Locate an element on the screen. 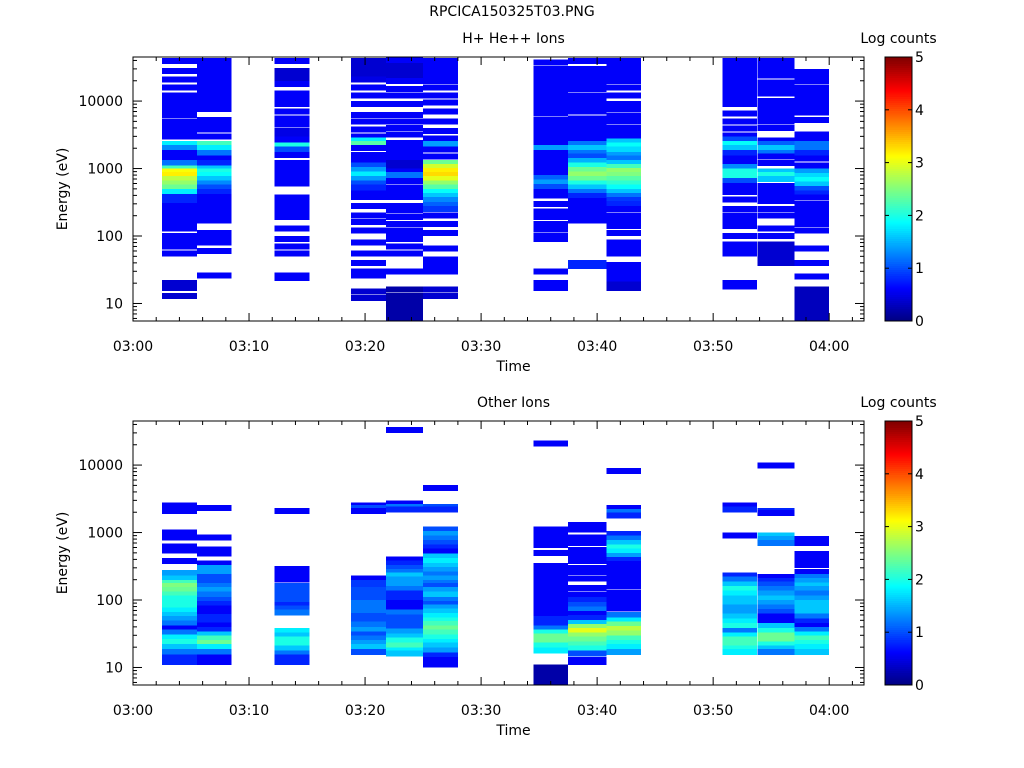 The width and height of the screenshot is (1024, 768). colorbar-tick-label: 1 is located at coordinates (919, 269).